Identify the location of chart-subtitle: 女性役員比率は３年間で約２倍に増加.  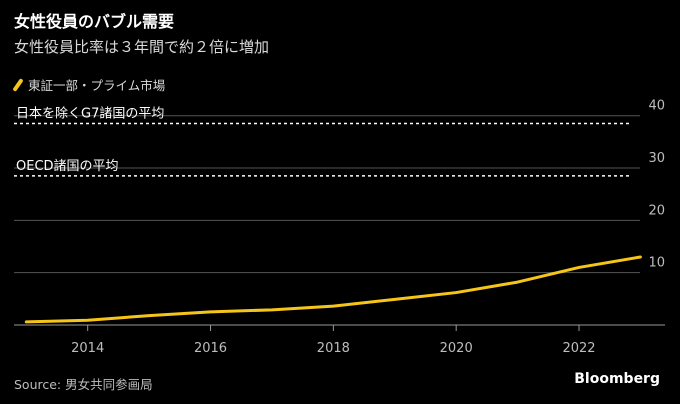
(142, 47).